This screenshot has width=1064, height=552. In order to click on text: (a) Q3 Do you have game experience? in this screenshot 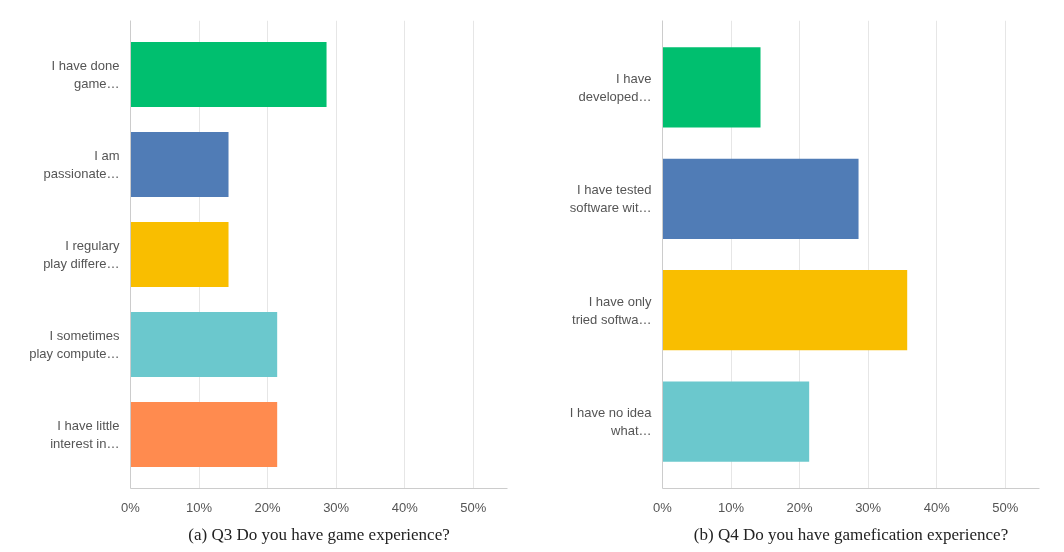, I will do `click(319, 534)`.